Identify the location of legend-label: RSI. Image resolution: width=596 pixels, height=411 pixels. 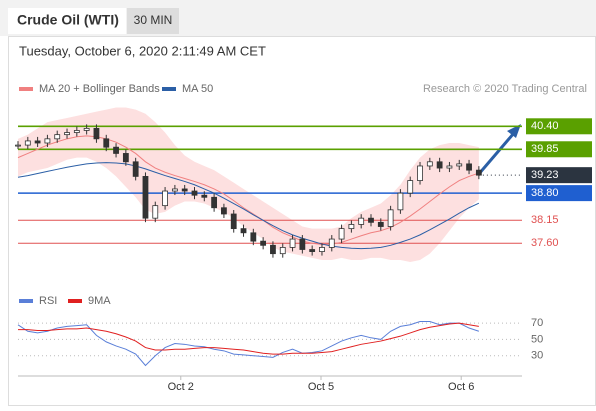
(48, 301).